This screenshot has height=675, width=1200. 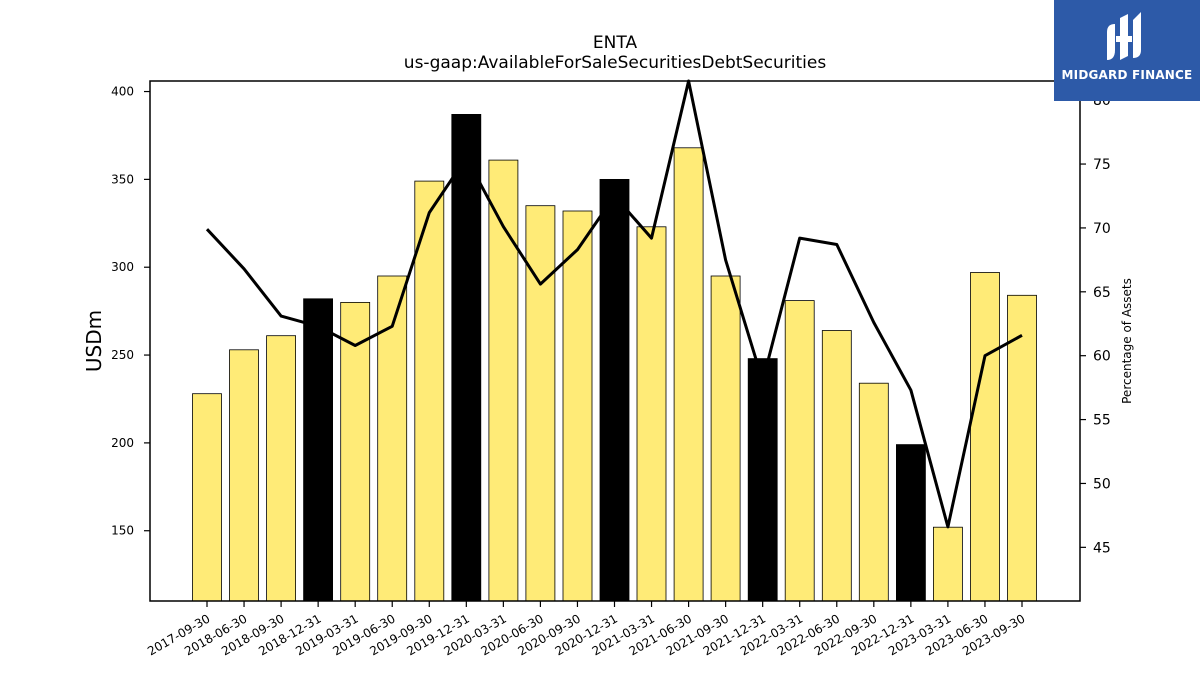 I want to click on y-left-tick-label: 200, so click(x=122, y=443).